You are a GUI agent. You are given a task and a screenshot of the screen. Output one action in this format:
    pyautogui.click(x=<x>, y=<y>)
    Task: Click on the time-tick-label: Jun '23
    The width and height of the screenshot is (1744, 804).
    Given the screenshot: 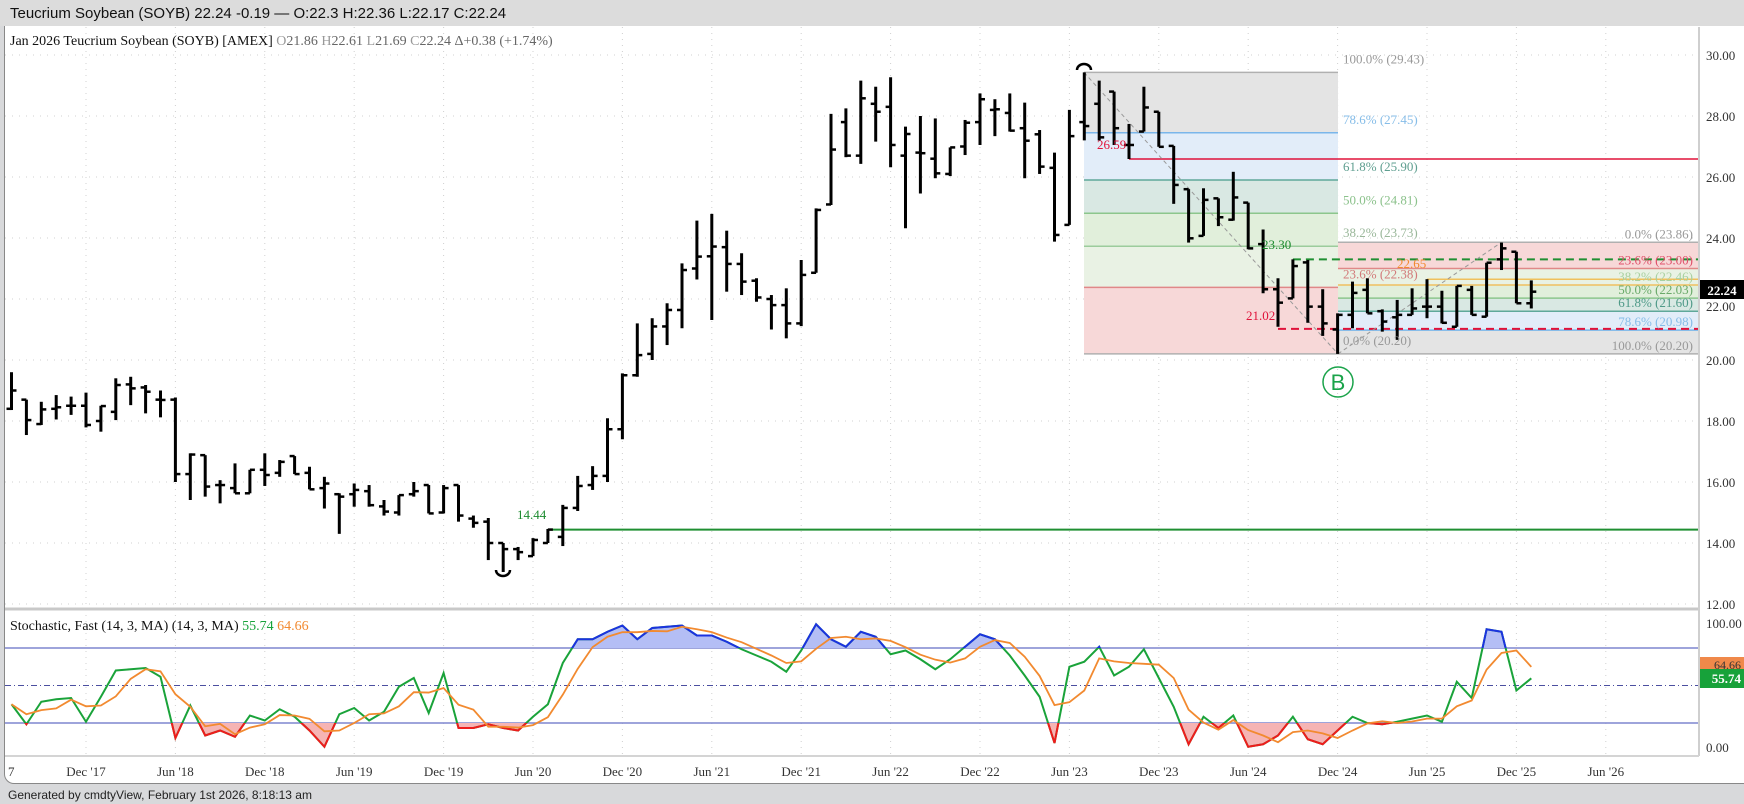 What is the action you would take?
    pyautogui.click(x=1069, y=771)
    